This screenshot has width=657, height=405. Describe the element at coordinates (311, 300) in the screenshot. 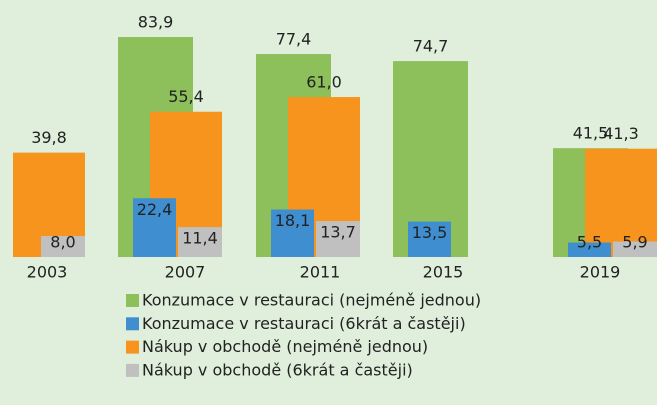

I see `legend-label: Konzumace v restauraci (nejméně jednou)` at that location.